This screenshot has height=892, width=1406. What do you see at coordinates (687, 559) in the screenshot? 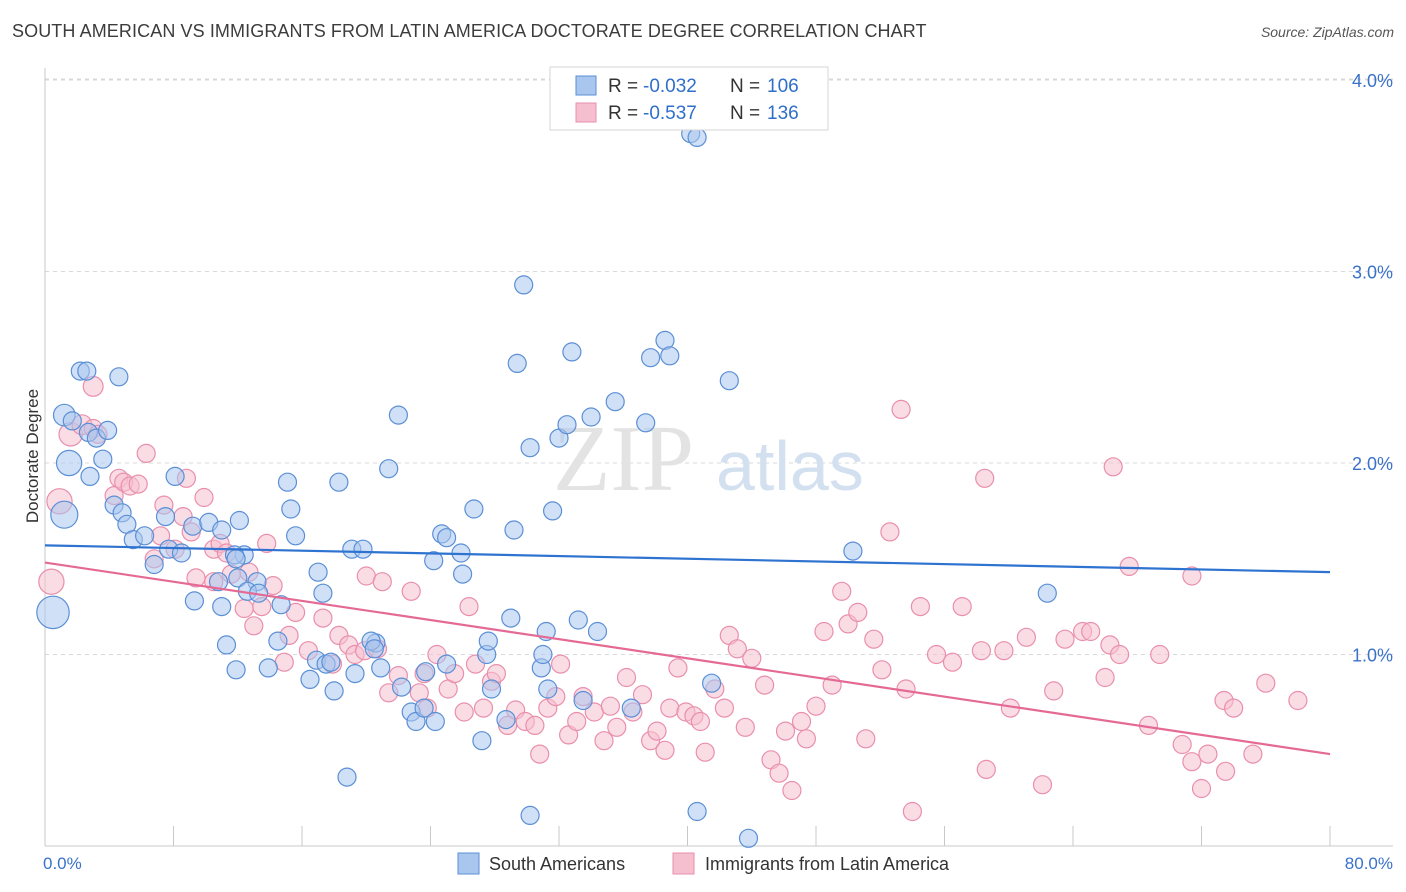
I see `trend-line-south-americans` at bounding box center [687, 559].